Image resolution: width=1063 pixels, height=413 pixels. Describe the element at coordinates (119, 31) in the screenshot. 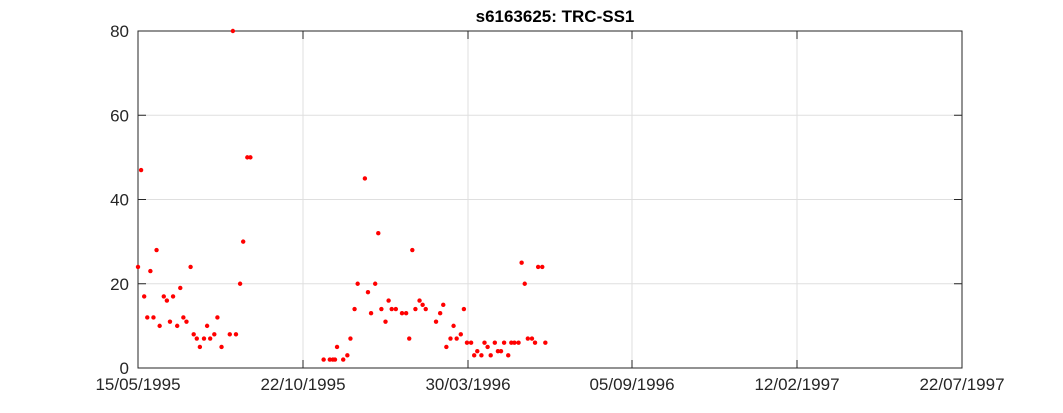

I see `y-tick-label: 80` at that location.